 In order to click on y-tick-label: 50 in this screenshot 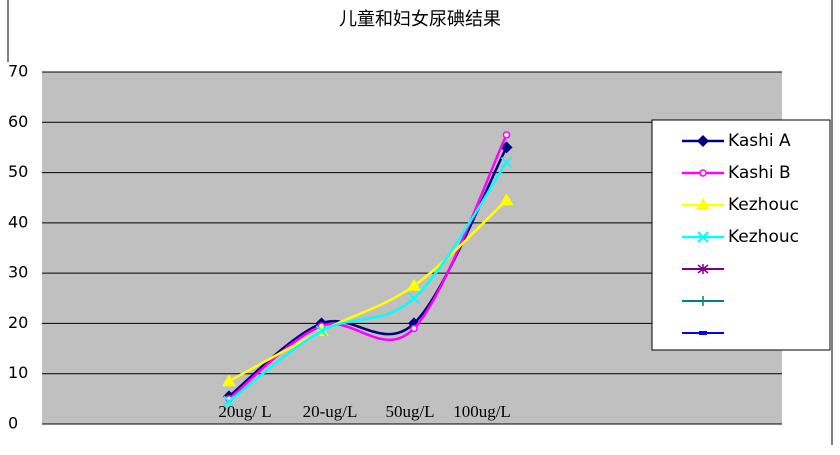, I will do `click(18, 171)`.